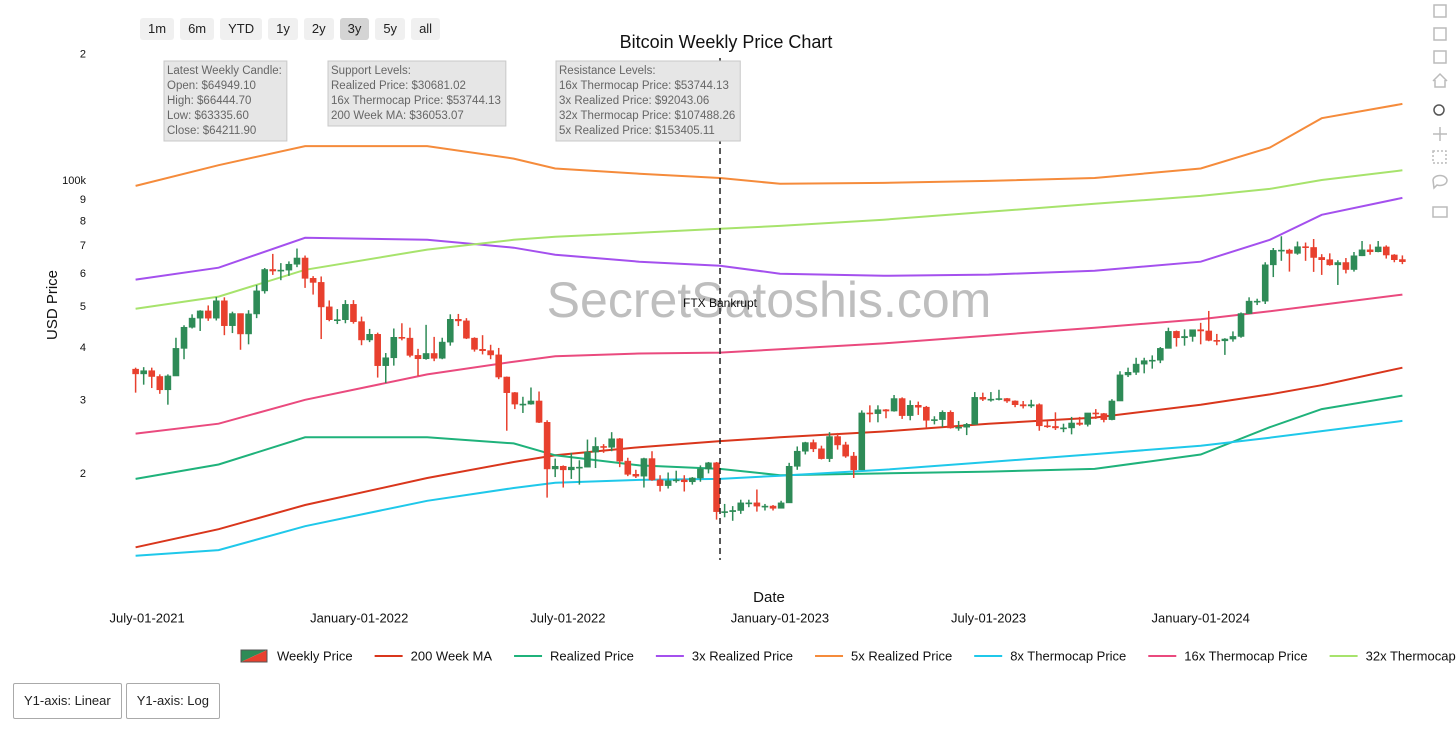  I want to click on legend-label: 200 Week MA, so click(452, 655).